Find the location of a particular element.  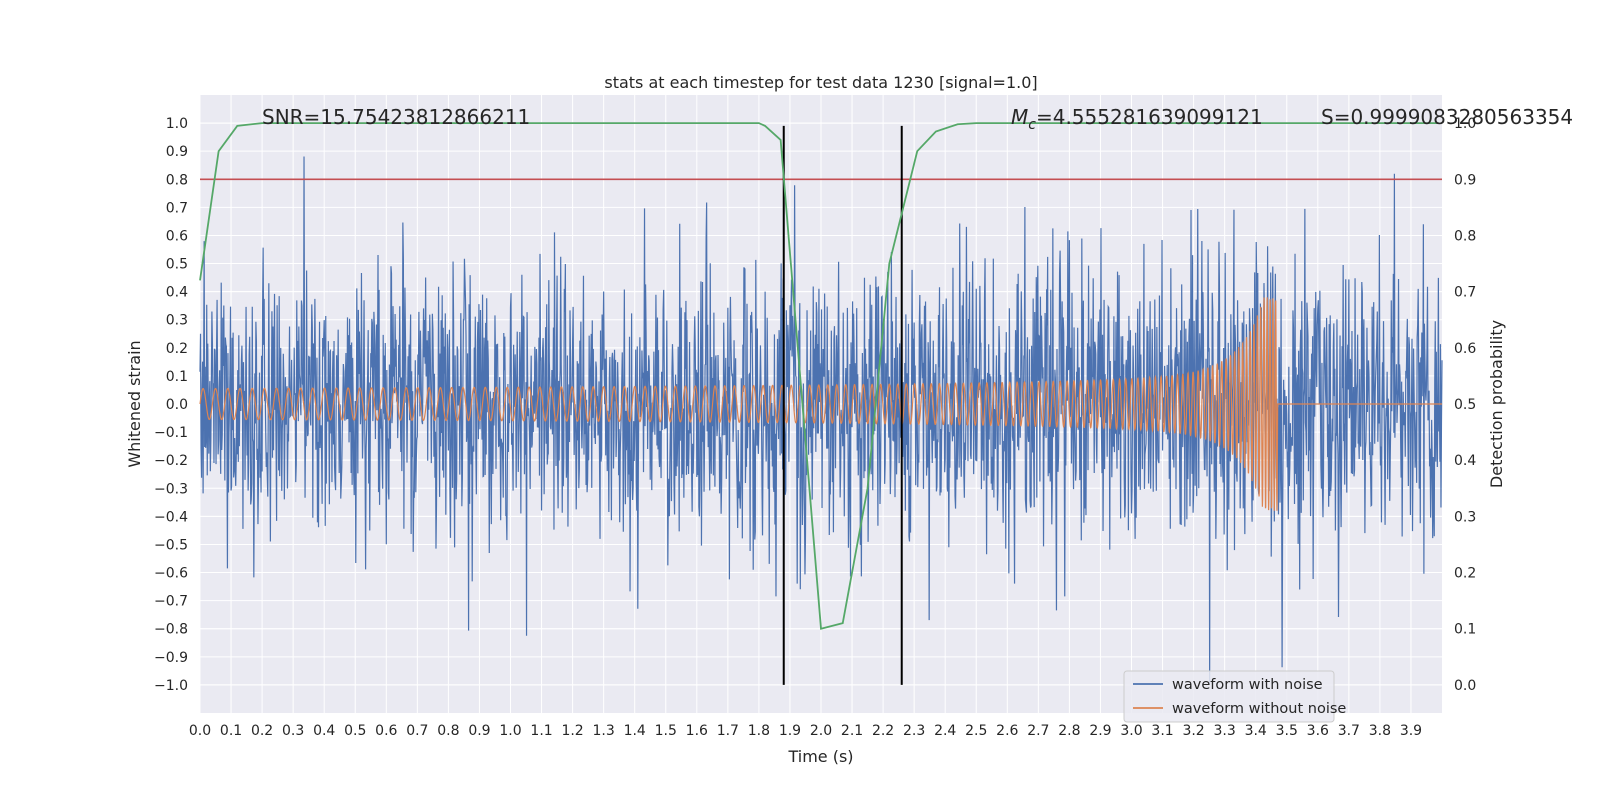

y-right-tick-label: 0.8 is located at coordinates (1465, 236).